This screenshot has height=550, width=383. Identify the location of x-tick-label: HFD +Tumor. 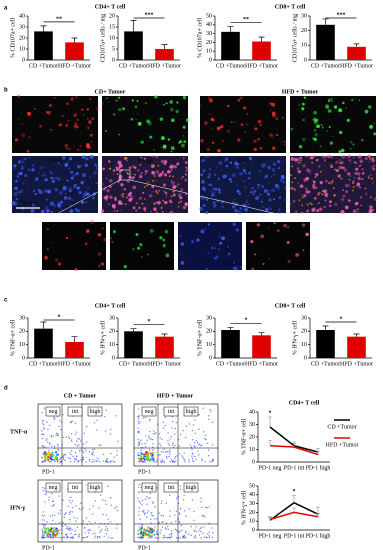
(164, 66).